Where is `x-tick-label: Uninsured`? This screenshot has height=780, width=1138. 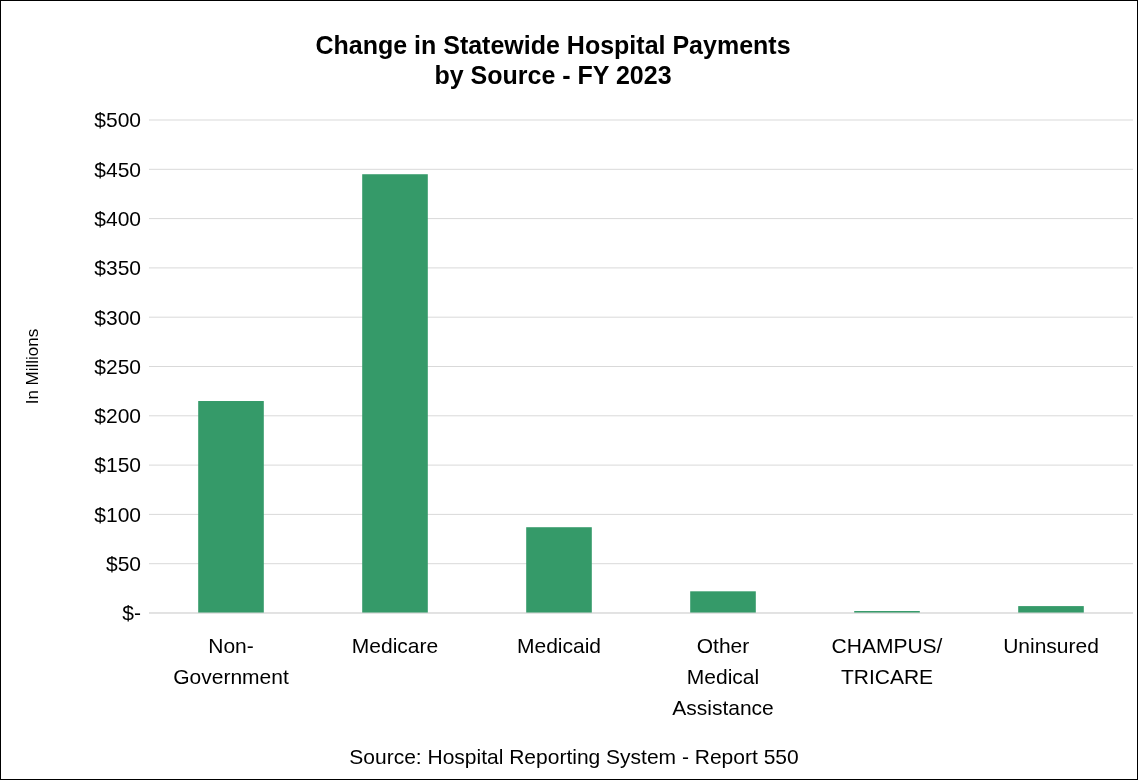
x-tick-label: Uninsured is located at coordinates (1051, 645).